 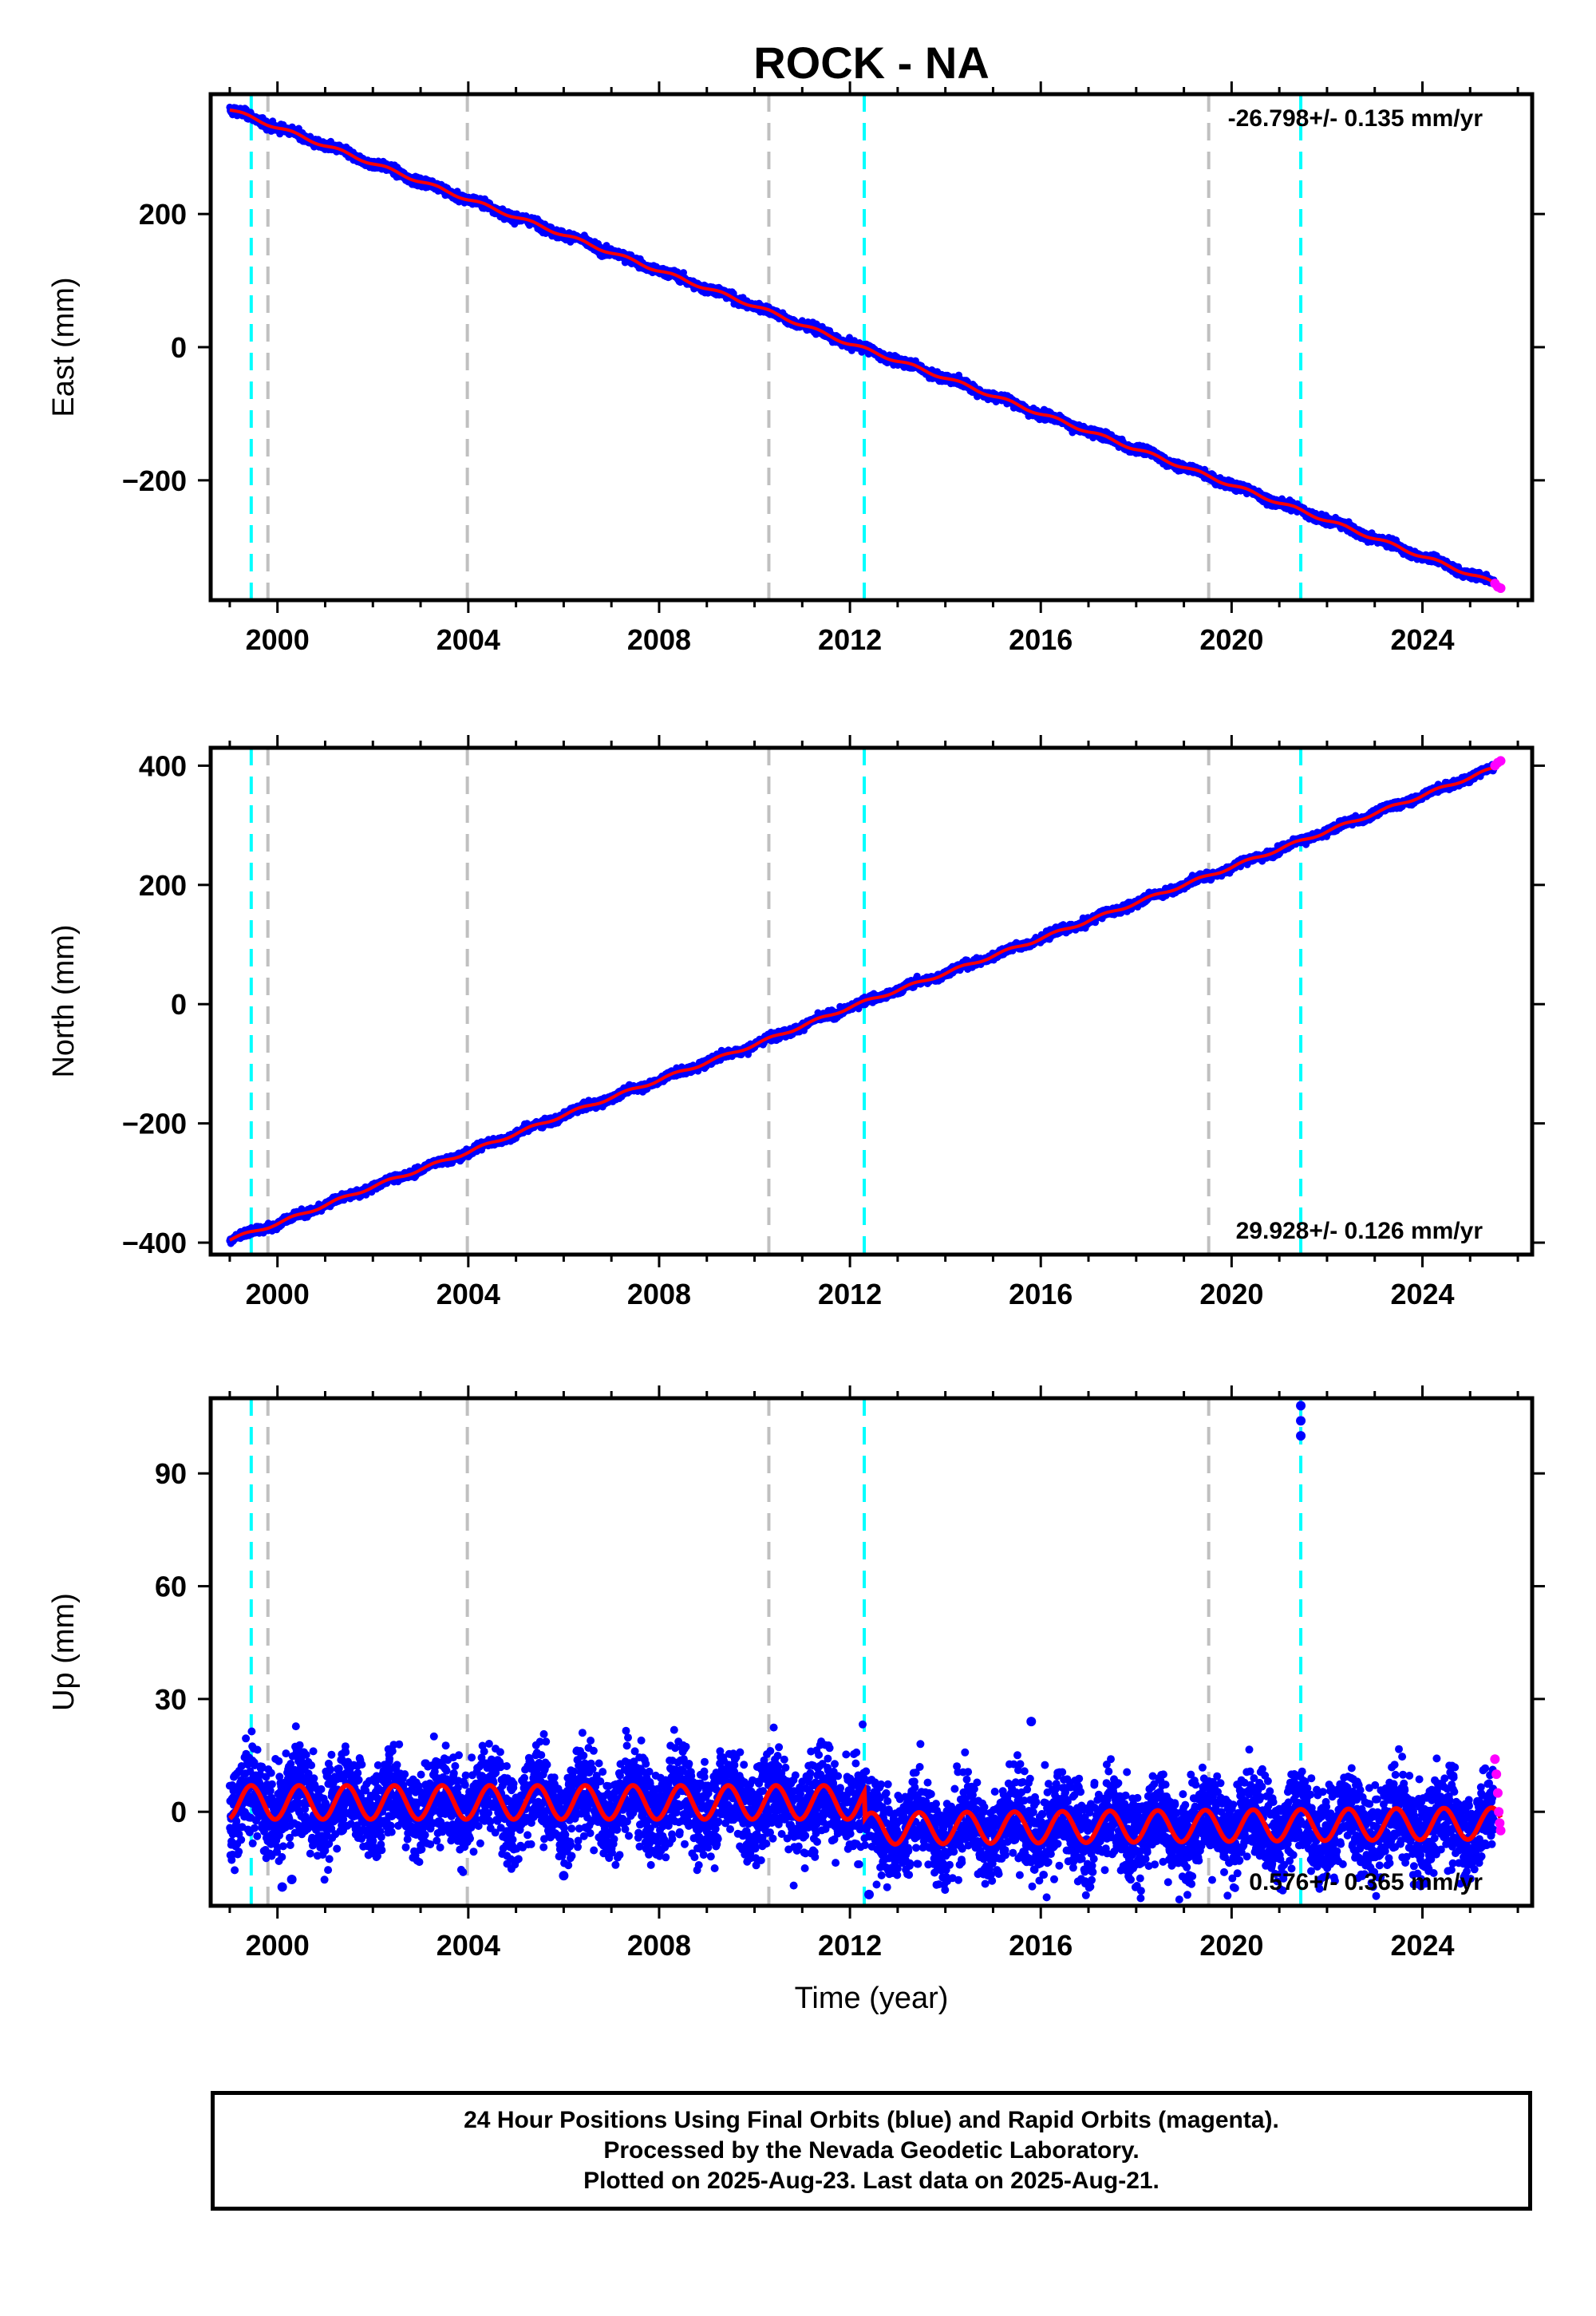 What do you see at coordinates (659, 639) in the screenshot?
I see `x-tick-label: 2008` at bounding box center [659, 639].